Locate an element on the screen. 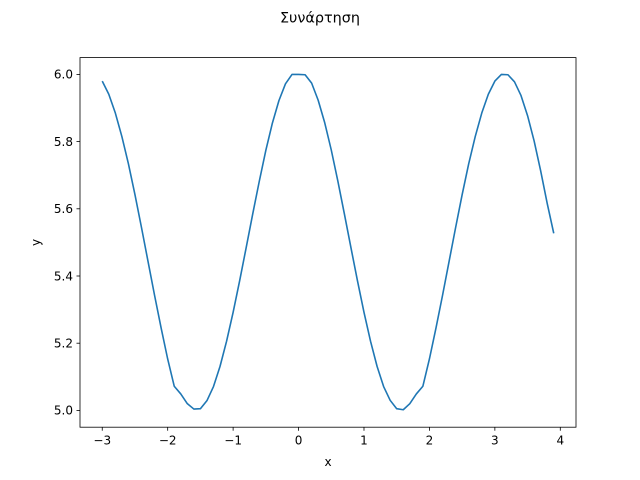 This screenshot has width=640, height=480. x-tick-label: 4 is located at coordinates (560, 441).